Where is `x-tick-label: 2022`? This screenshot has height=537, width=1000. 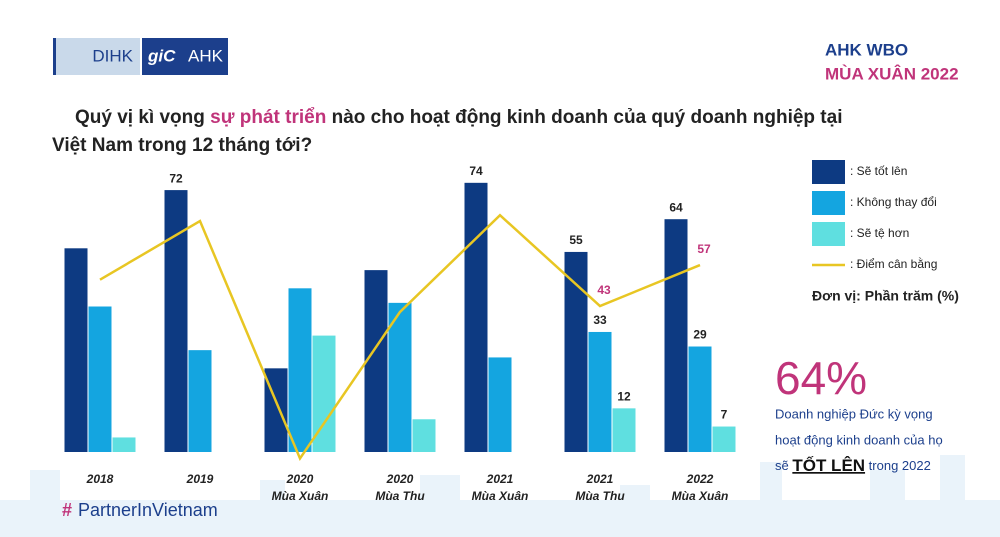
x-tick-label: 2022 is located at coordinates (700, 479).